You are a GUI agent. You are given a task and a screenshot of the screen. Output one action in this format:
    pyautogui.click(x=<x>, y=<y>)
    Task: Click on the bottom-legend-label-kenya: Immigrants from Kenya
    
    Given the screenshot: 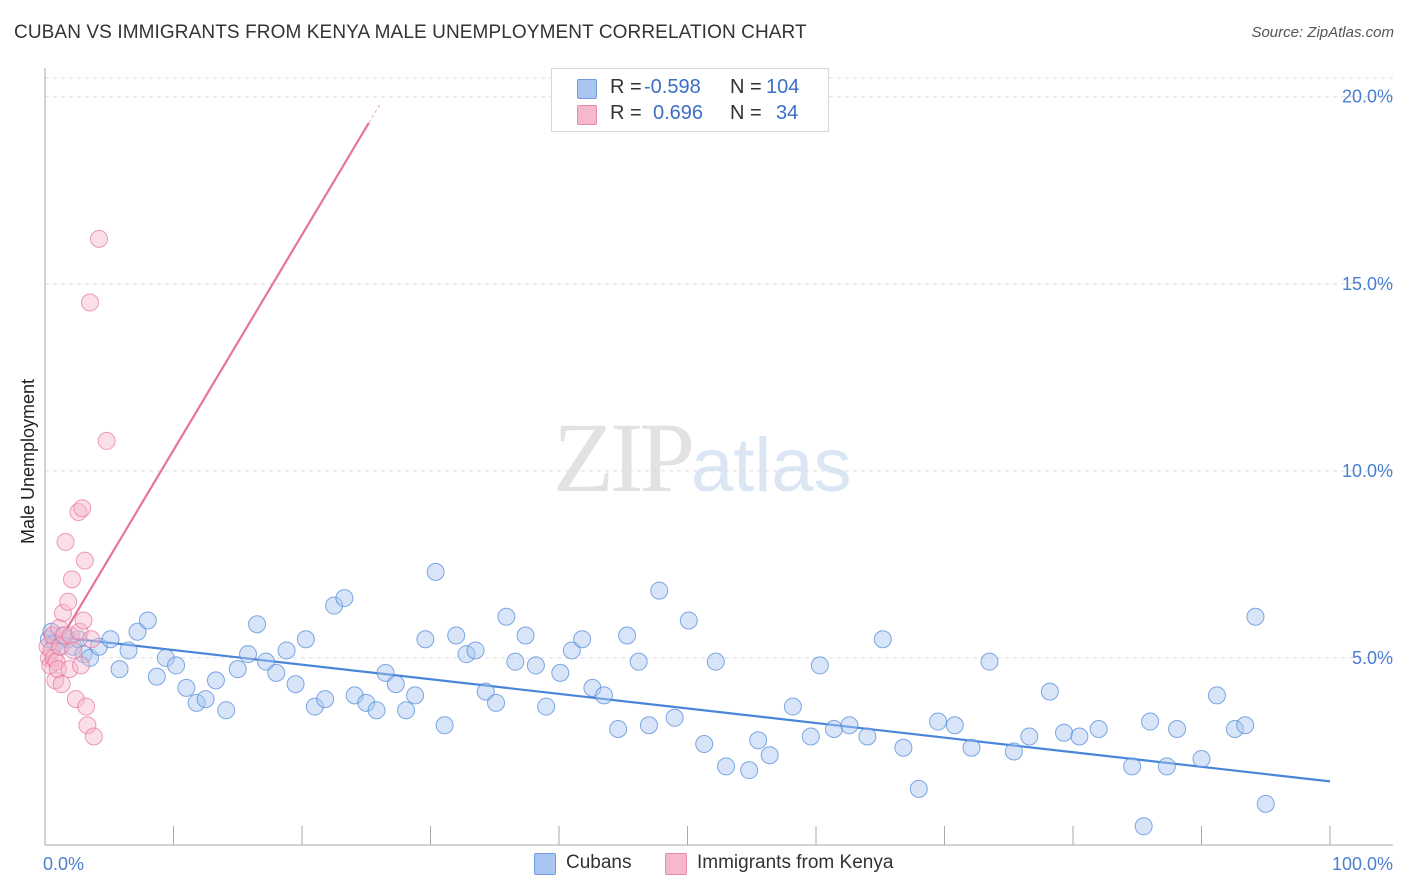 What is the action you would take?
    pyautogui.click(x=795, y=862)
    